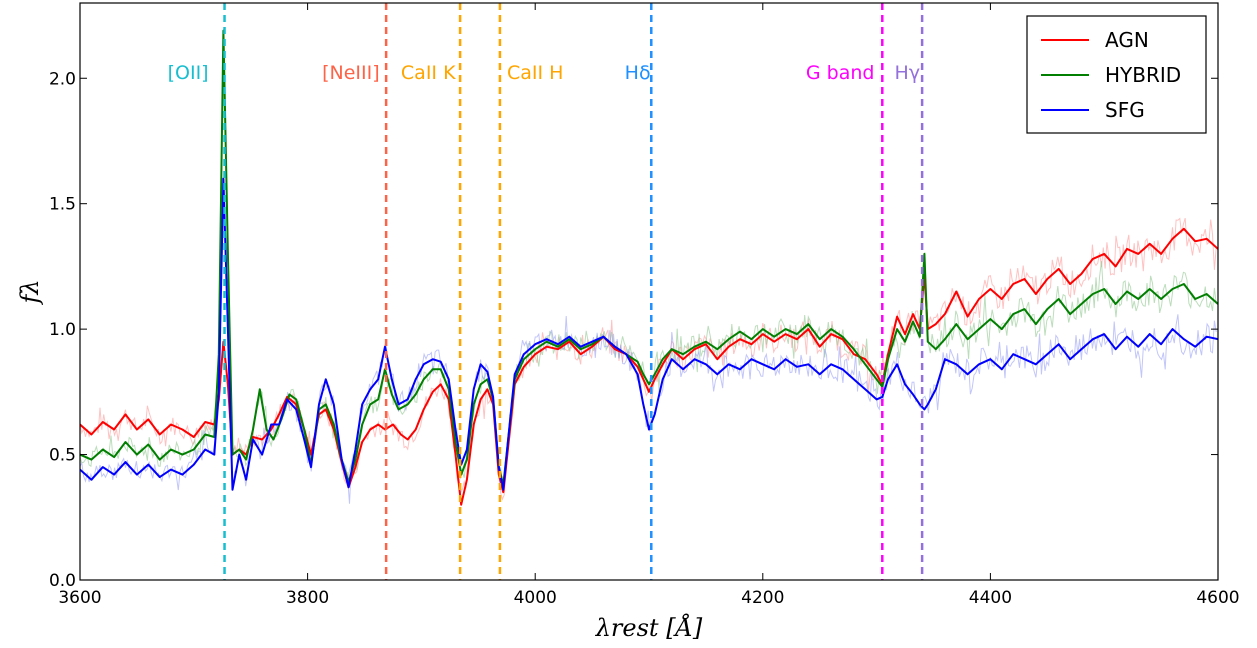 This screenshot has height=648, width=1257. What do you see at coordinates (1125, 110) in the screenshot?
I see `legend-label-sfg: SFG` at bounding box center [1125, 110].